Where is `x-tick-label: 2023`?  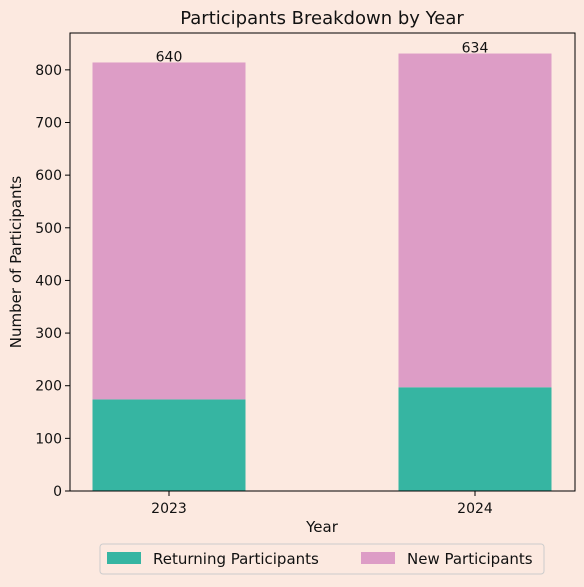 x-tick-label: 2023 is located at coordinates (169, 509).